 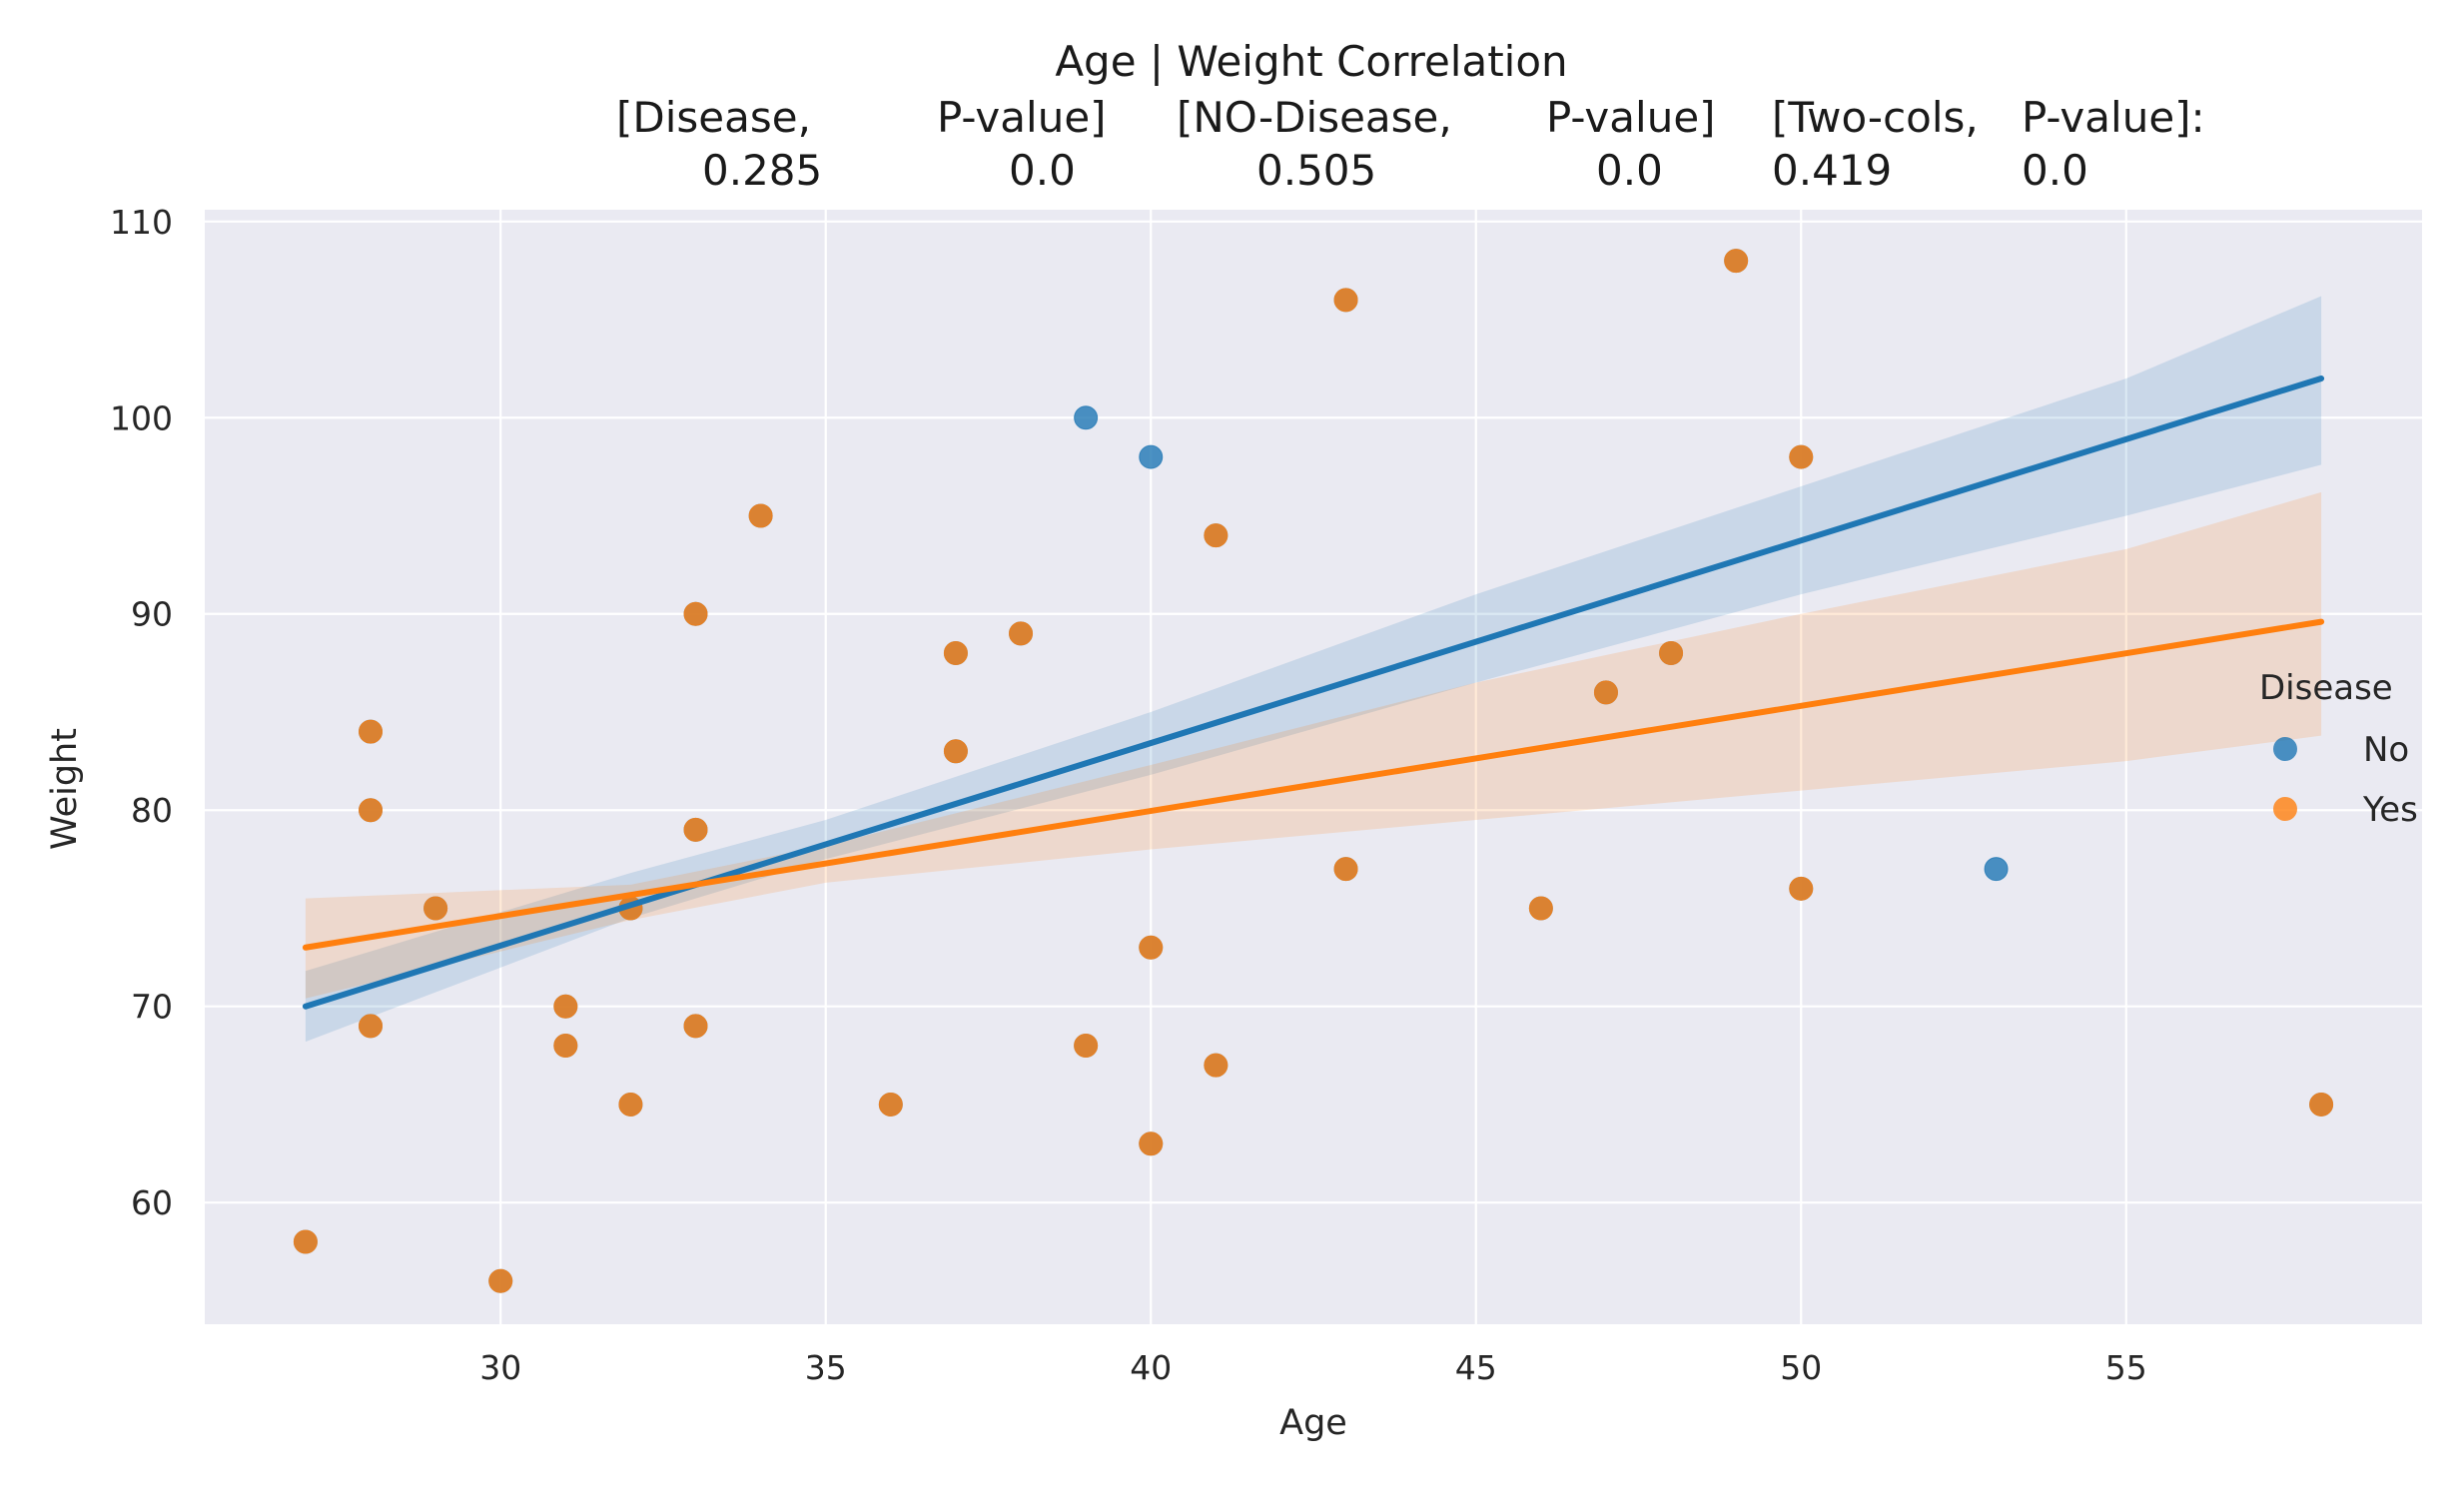 What do you see at coordinates (1311, 62) in the screenshot?
I see `chart-title-line-1: Age | Weight Correlation` at bounding box center [1311, 62].